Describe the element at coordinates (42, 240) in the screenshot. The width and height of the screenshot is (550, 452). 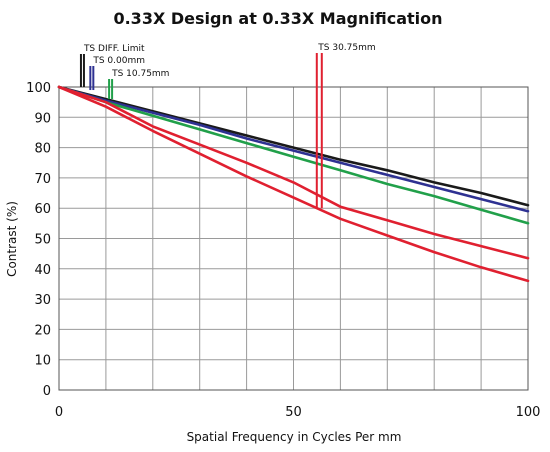
I see `y-tick-label: 50` at that location.